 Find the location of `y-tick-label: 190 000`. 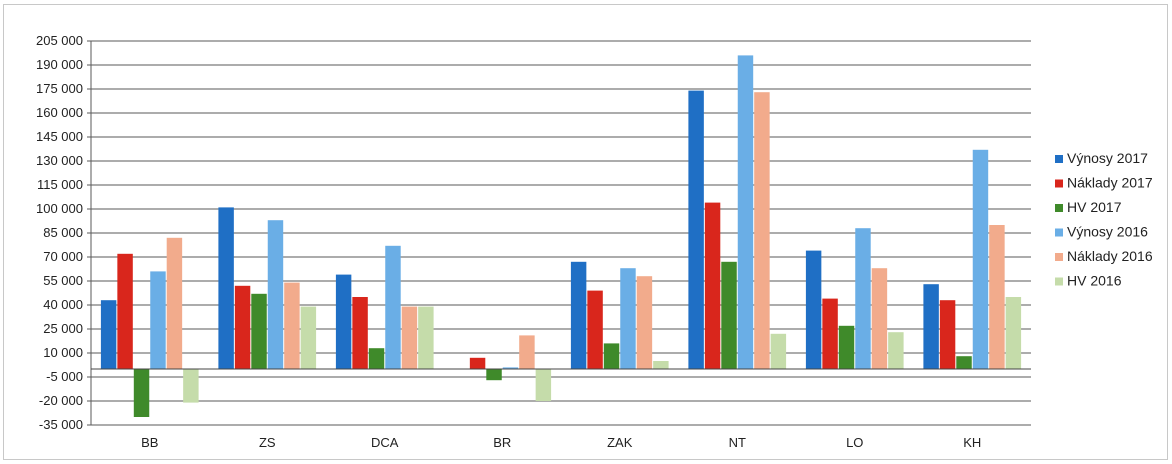

y-tick-label: 190 000 is located at coordinates (59, 64).